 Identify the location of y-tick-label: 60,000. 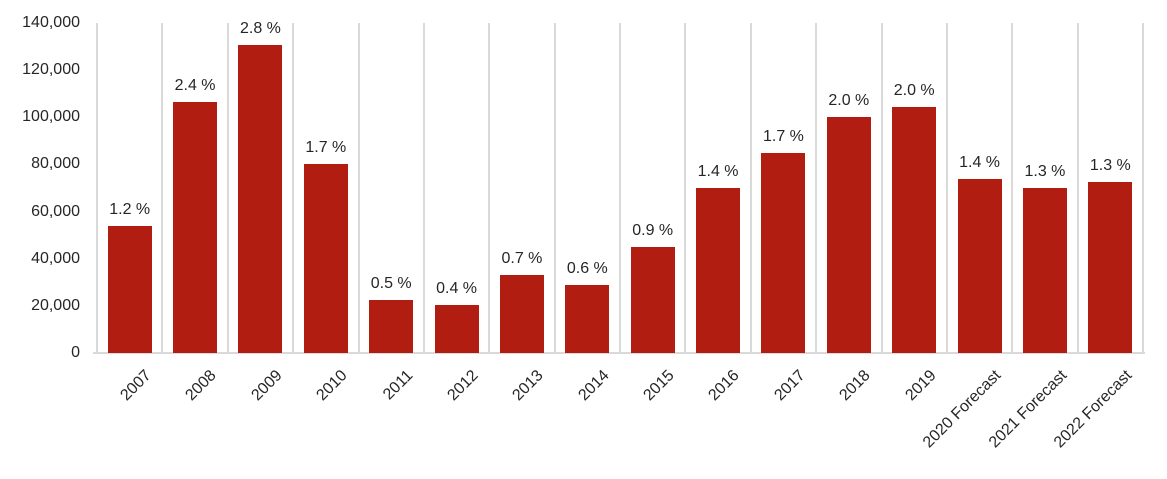
(55, 211).